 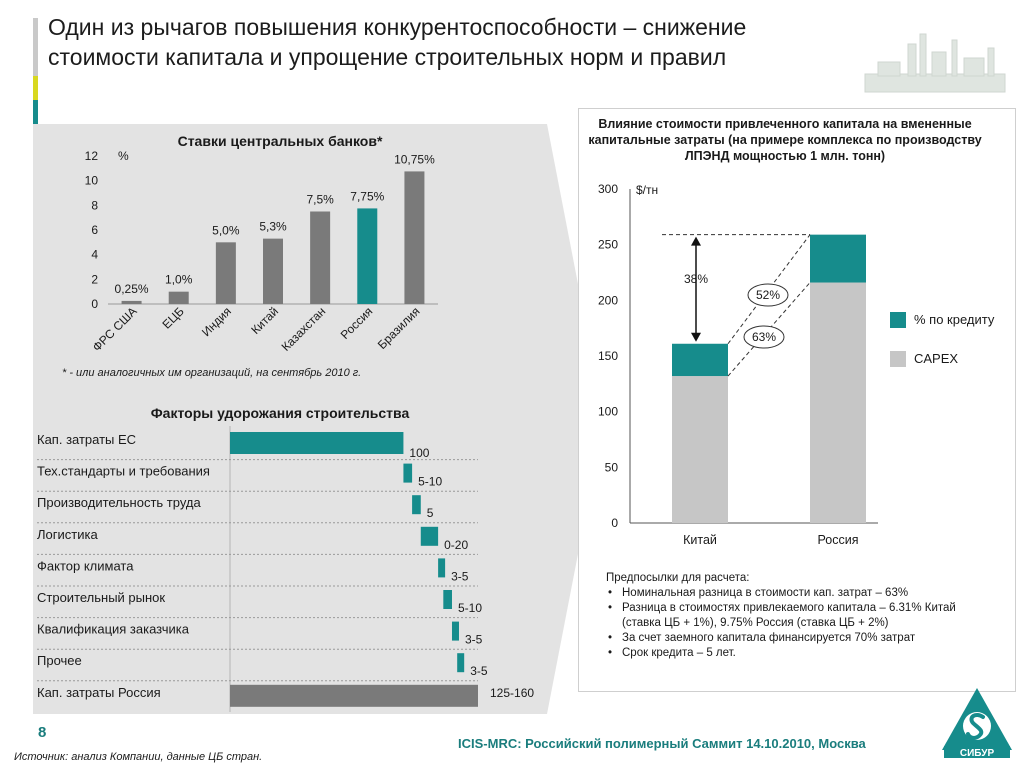 I want to click on capex-category-label: Россия, so click(x=838, y=540).